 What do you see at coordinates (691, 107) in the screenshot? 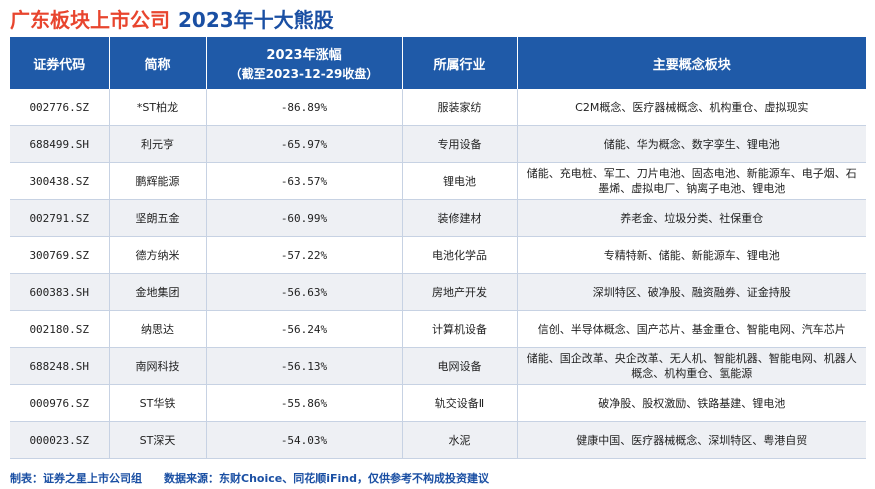
I see `cell-concepts: C2M概念、医疗器械概念、机构重仓、虚拟现实` at bounding box center [691, 107].